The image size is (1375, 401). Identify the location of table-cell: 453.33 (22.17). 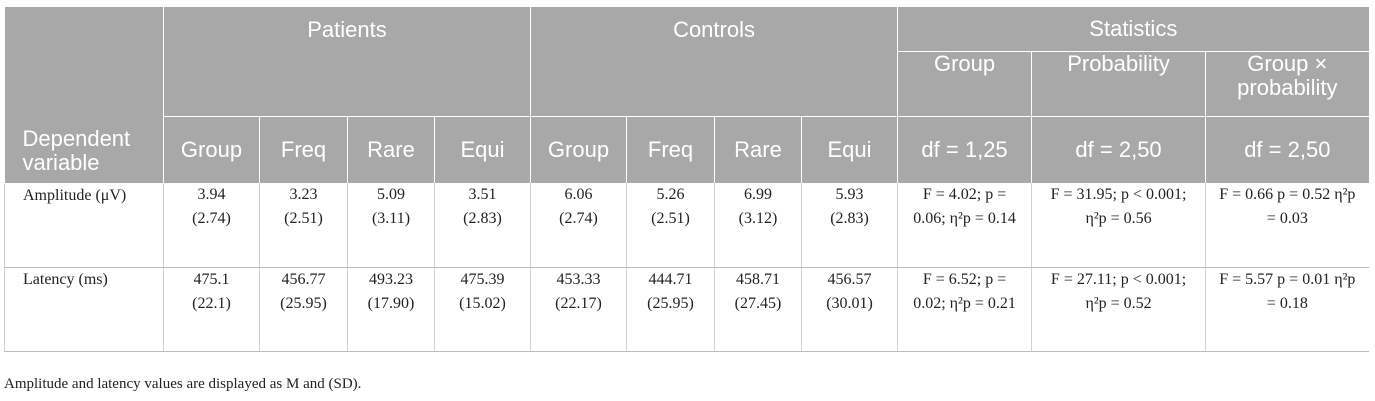
(578, 309).